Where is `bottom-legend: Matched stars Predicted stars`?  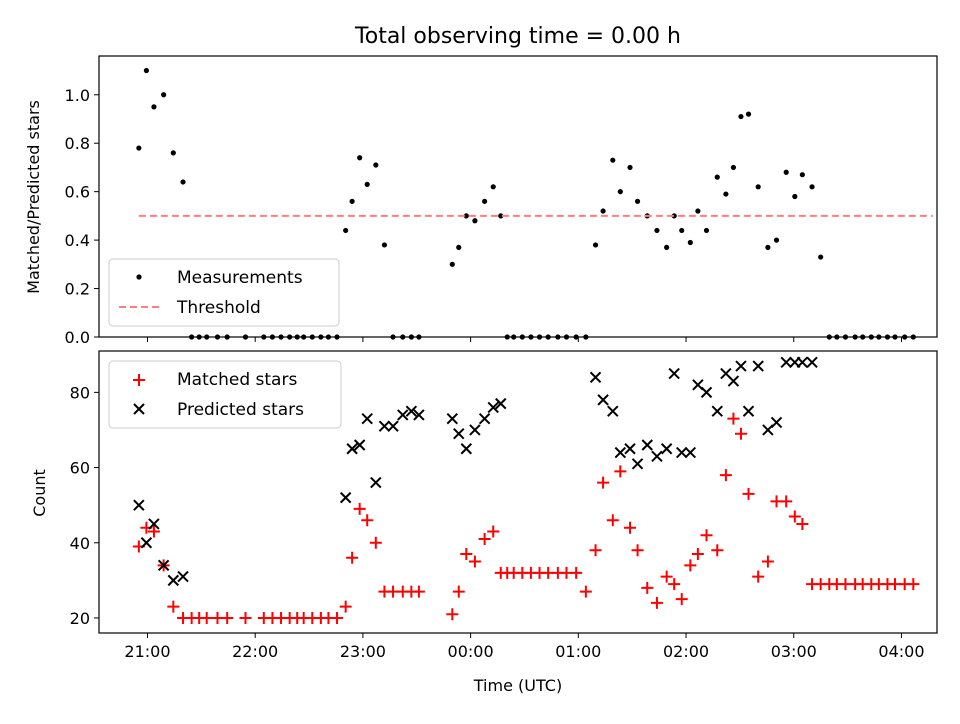 bottom-legend: Matched stars Predicted stars is located at coordinates (225, 394).